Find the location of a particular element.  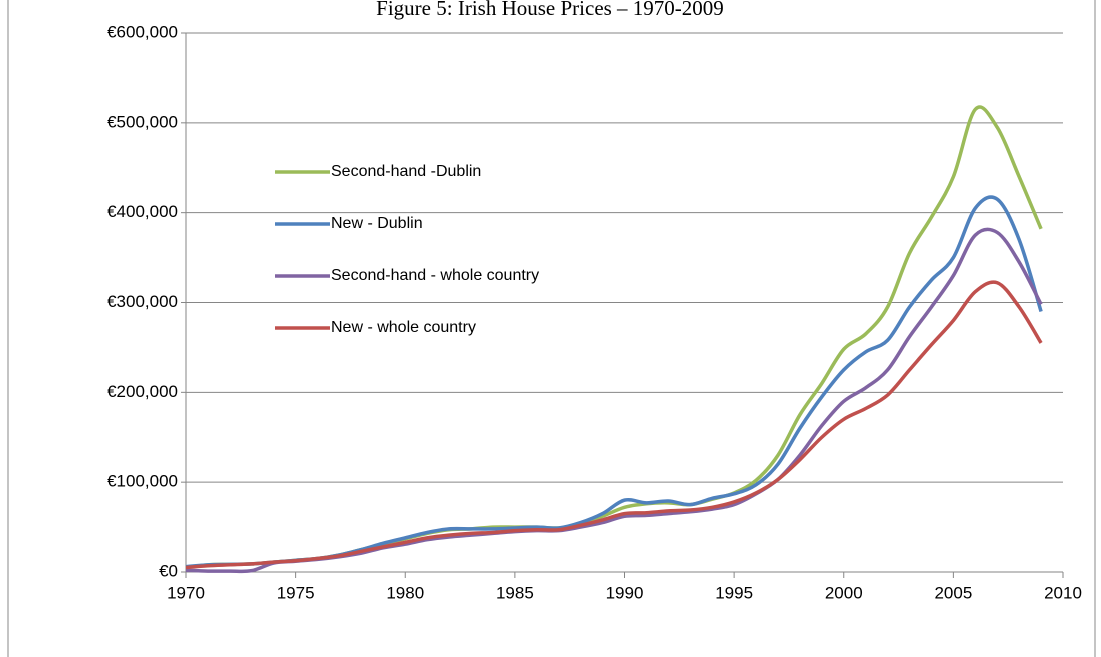

x-tick-label: 1990 is located at coordinates (625, 592).